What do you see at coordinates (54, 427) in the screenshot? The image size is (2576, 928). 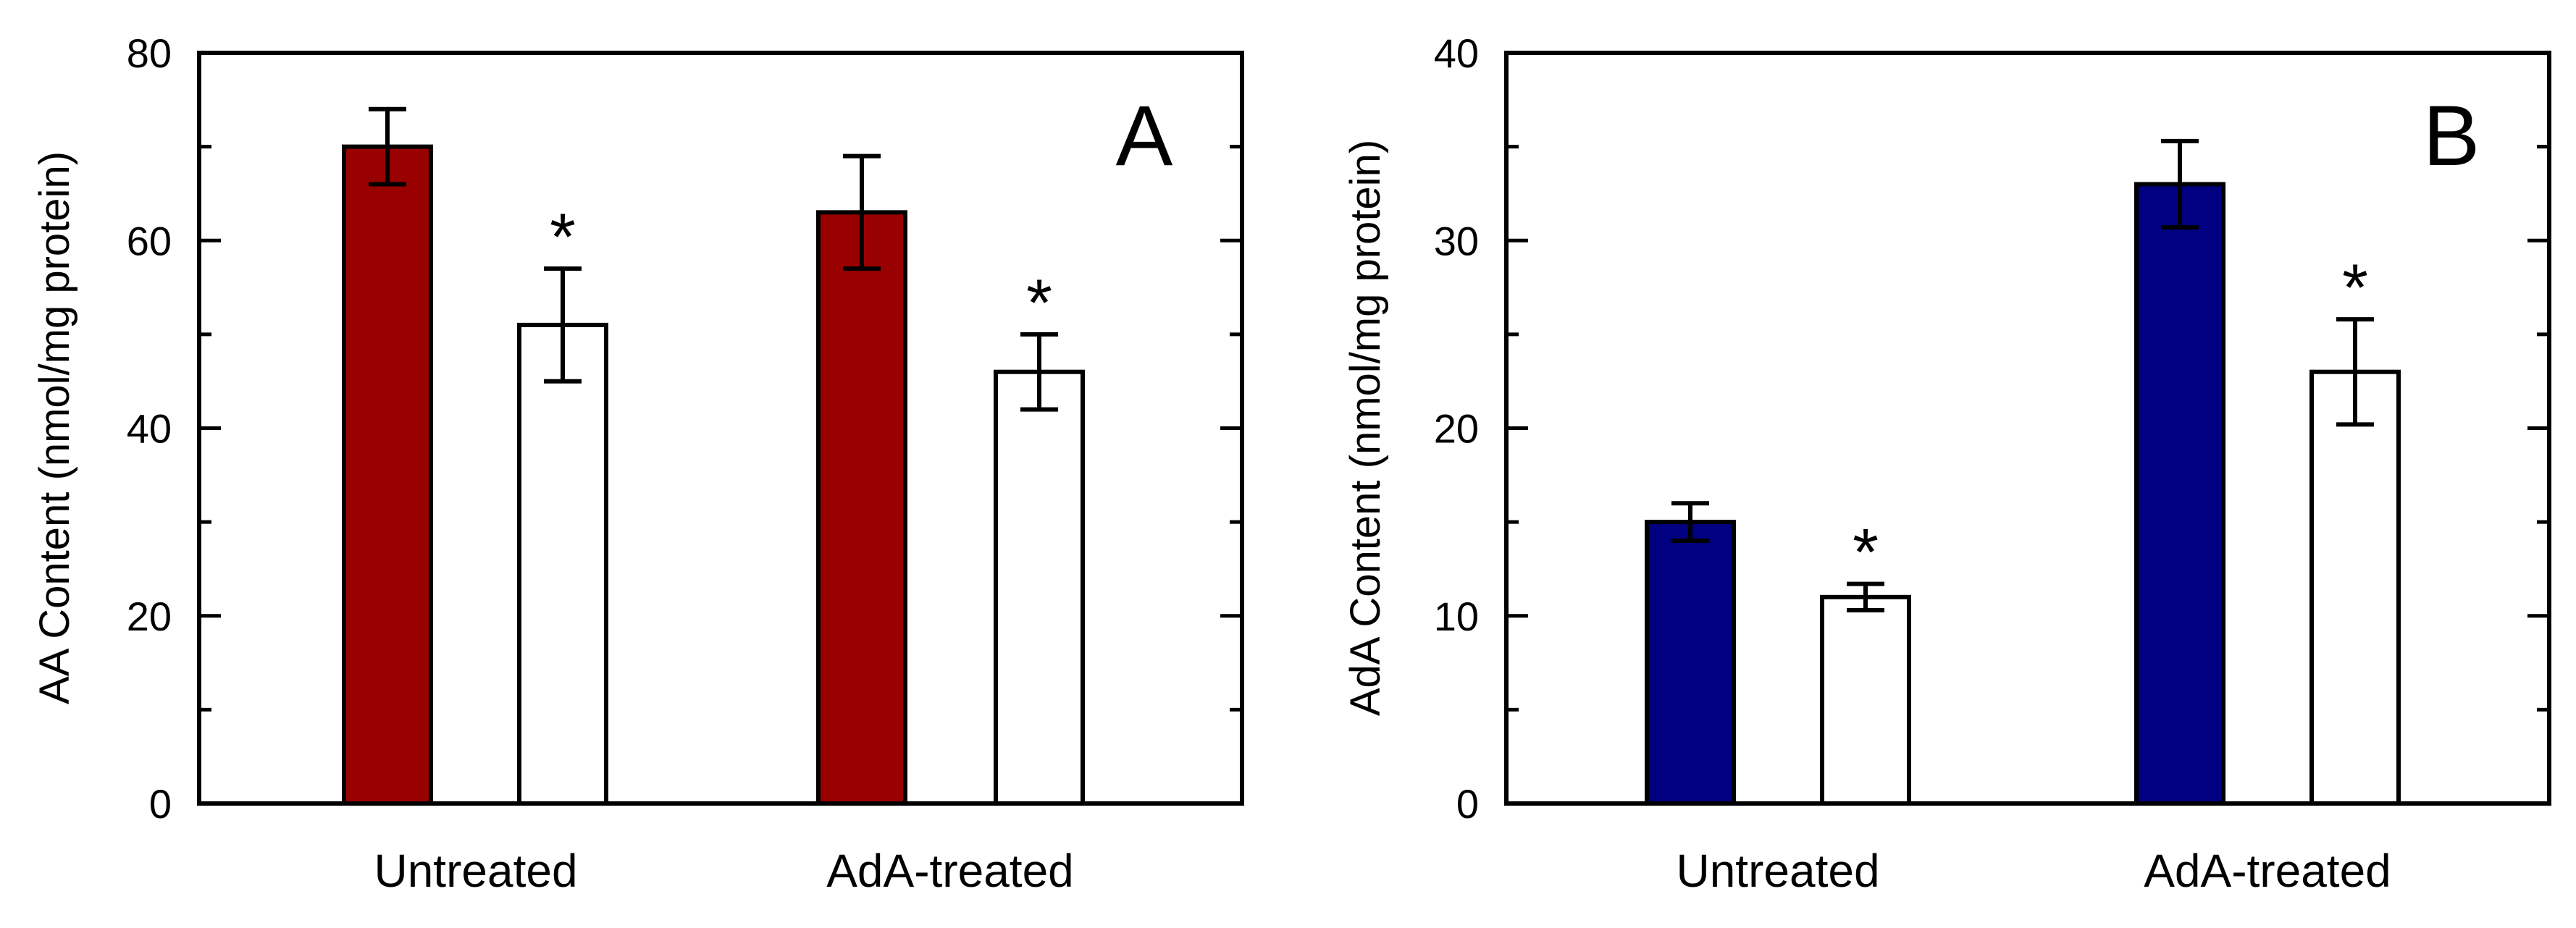 I see `y-axis-title: AA Content (nmol/mg protein)` at bounding box center [54, 427].